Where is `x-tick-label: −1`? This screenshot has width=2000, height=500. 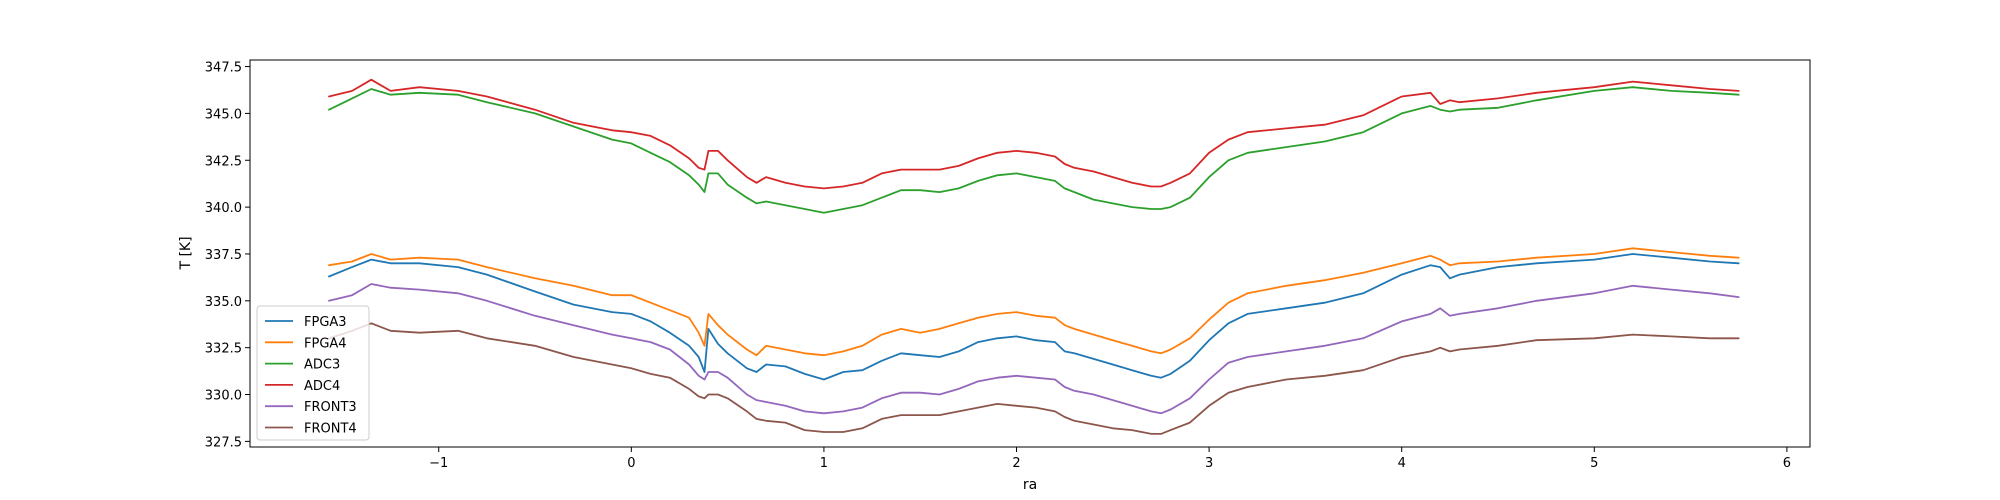
x-tick-label: −1 is located at coordinates (438, 463).